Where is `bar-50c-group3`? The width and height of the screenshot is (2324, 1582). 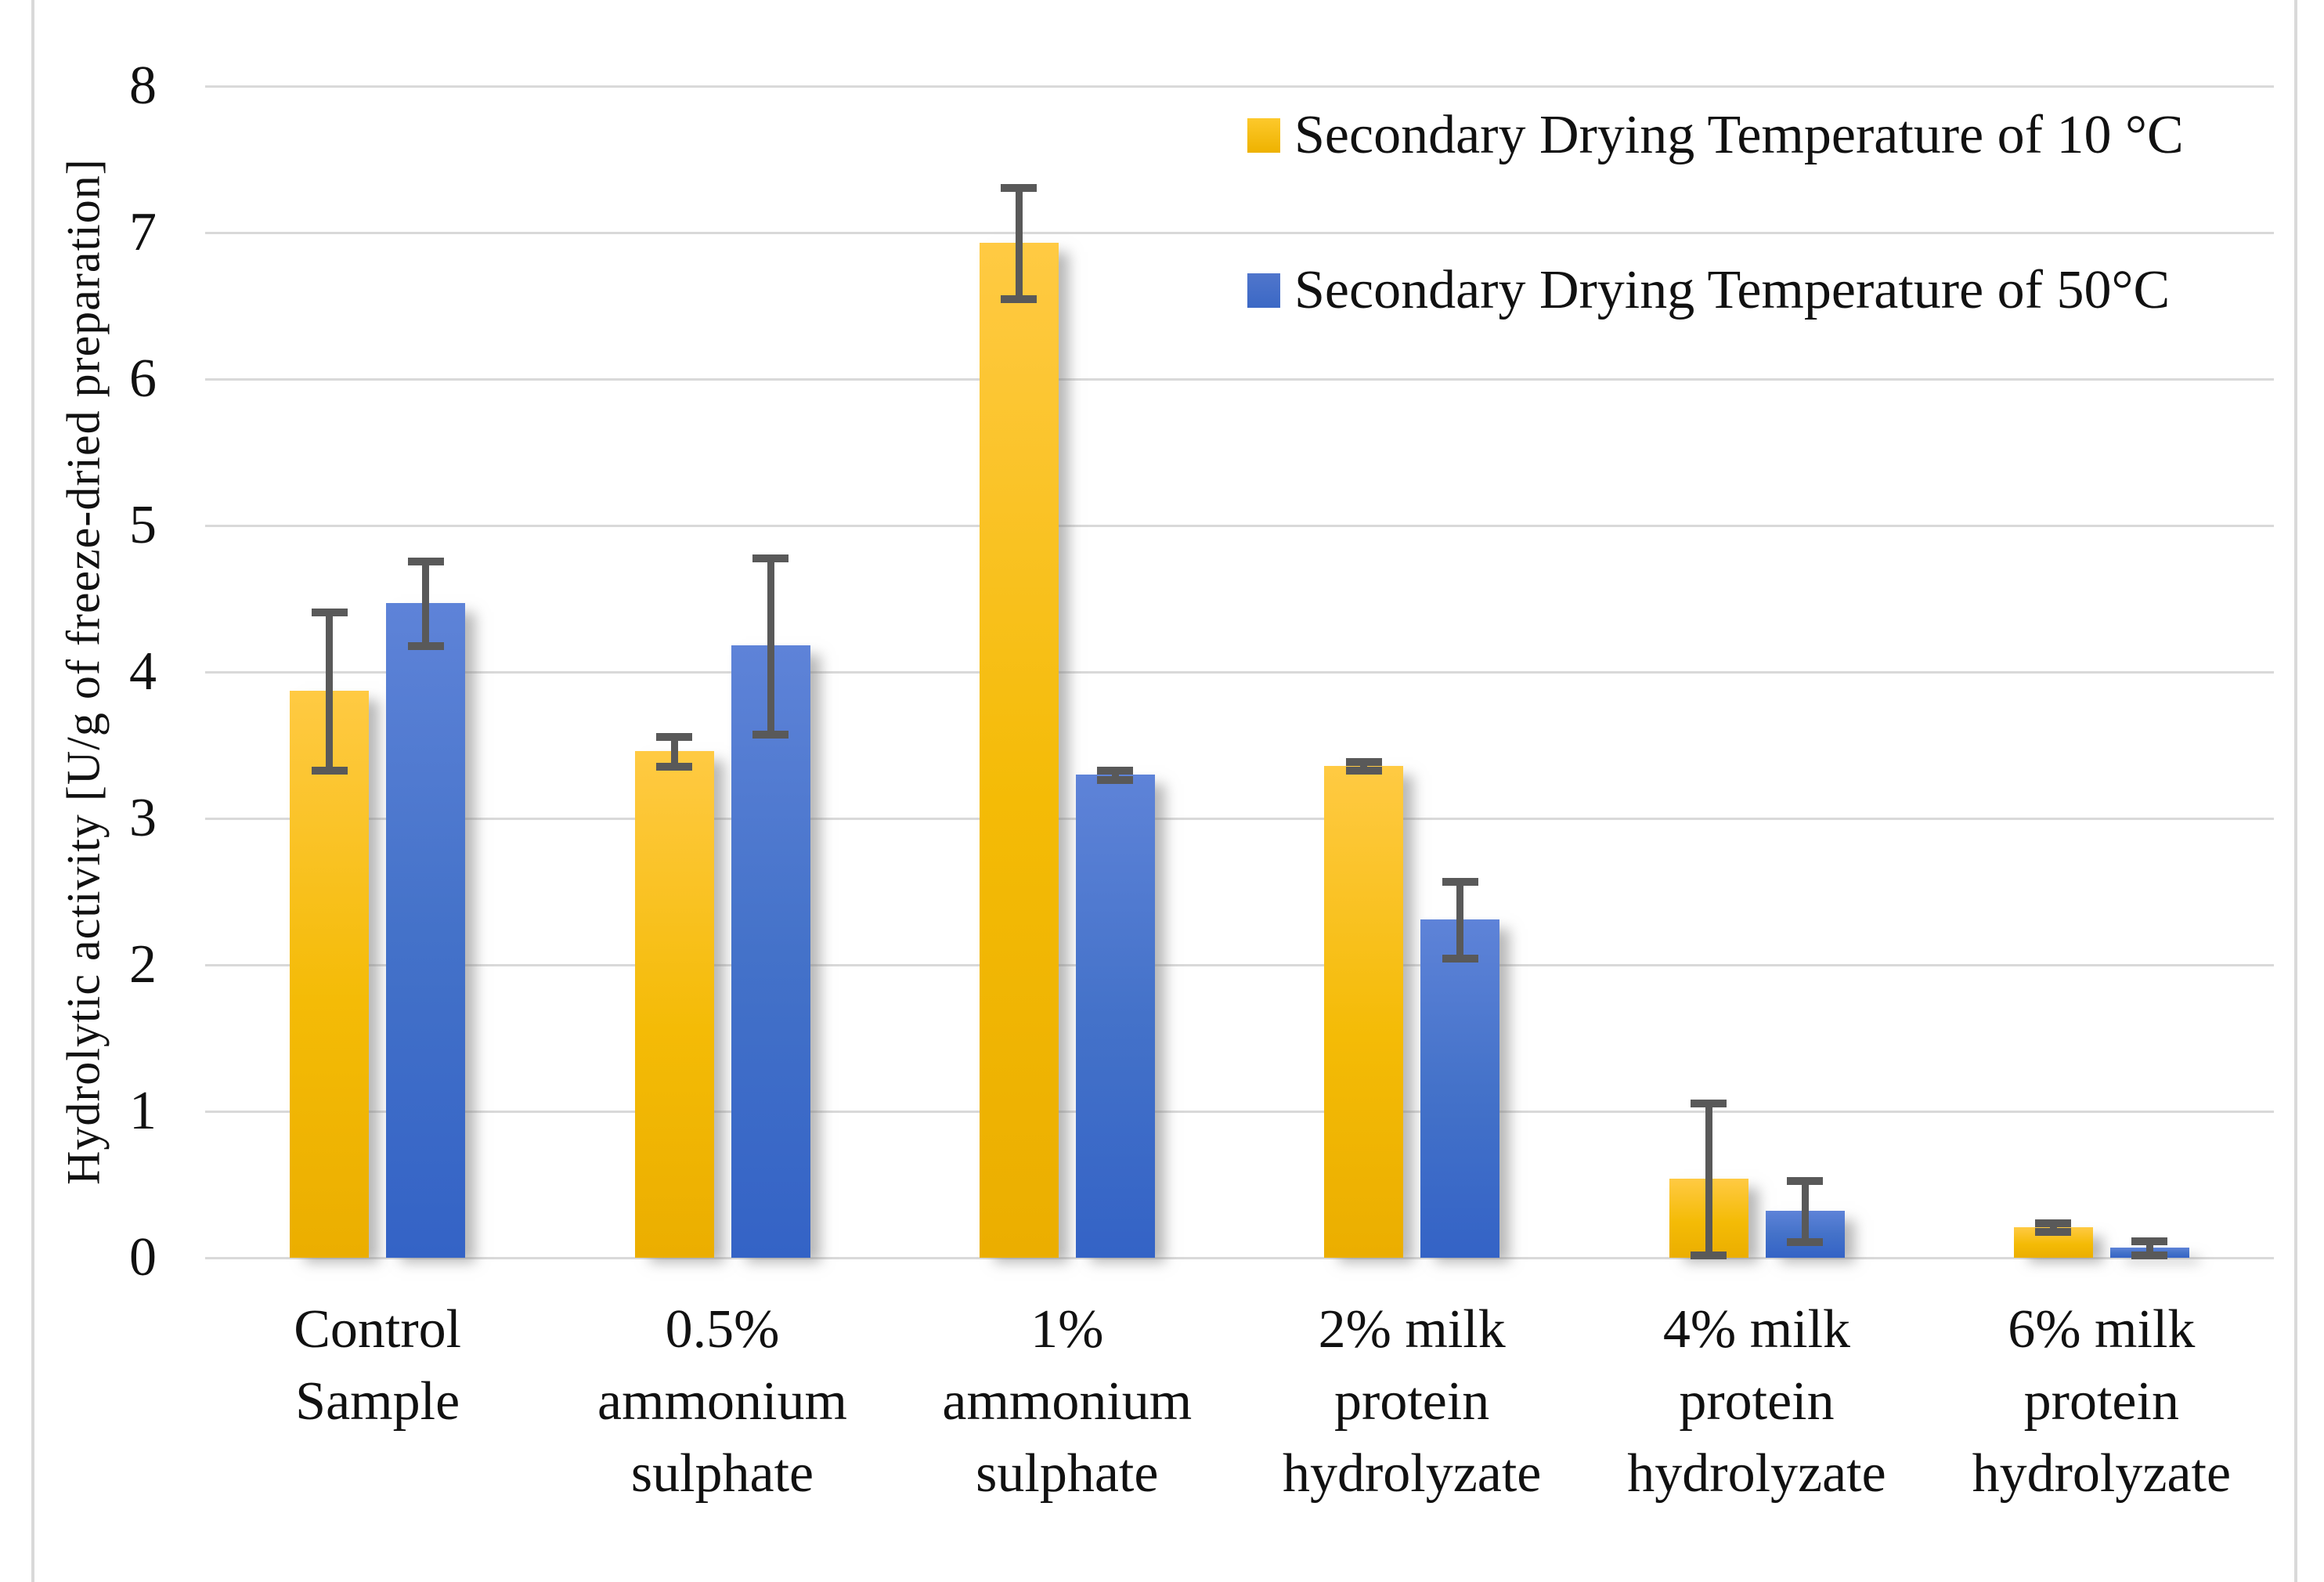
bar-50c-group3 is located at coordinates (1115, 1016).